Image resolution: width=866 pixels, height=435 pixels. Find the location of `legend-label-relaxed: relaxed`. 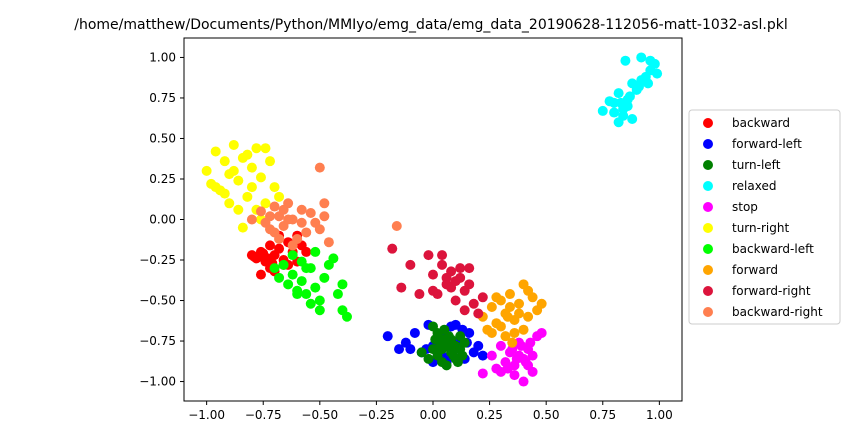

legend-label-relaxed: relaxed is located at coordinates (754, 186).